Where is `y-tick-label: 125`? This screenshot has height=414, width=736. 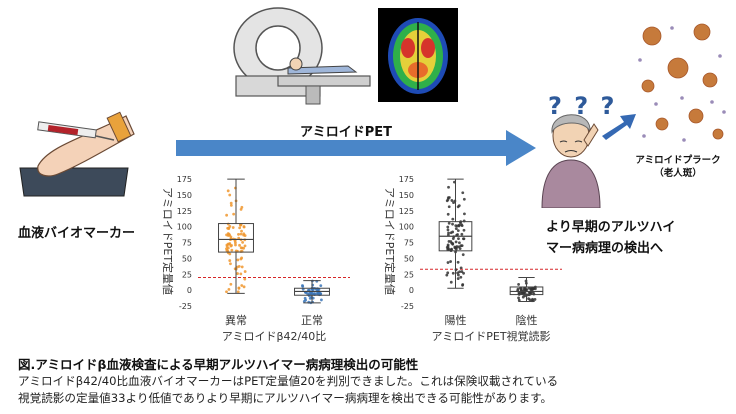
y-tick-label: 125 is located at coordinates (406, 211).